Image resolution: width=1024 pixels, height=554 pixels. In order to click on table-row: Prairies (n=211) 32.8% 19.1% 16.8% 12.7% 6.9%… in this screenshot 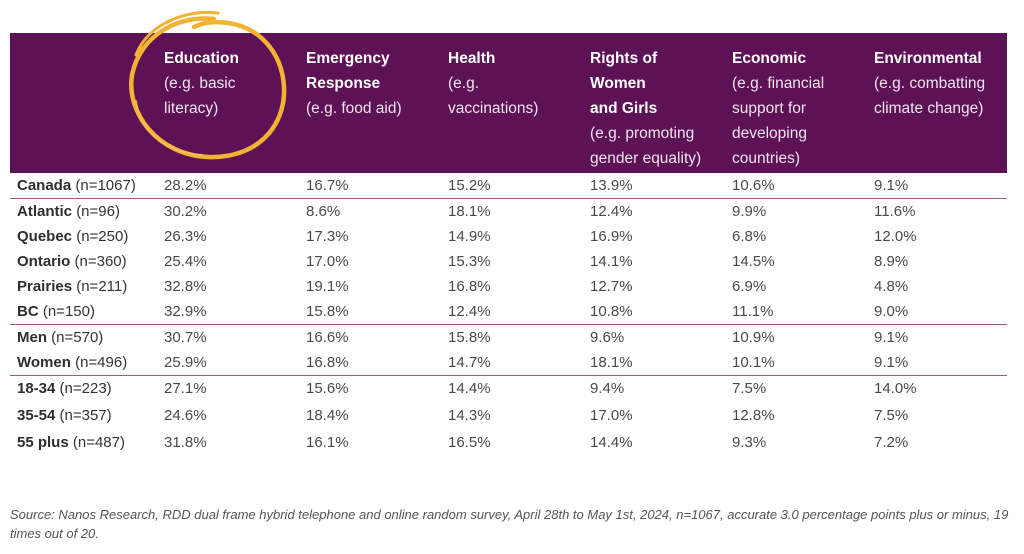, I will do `click(508, 286)`.